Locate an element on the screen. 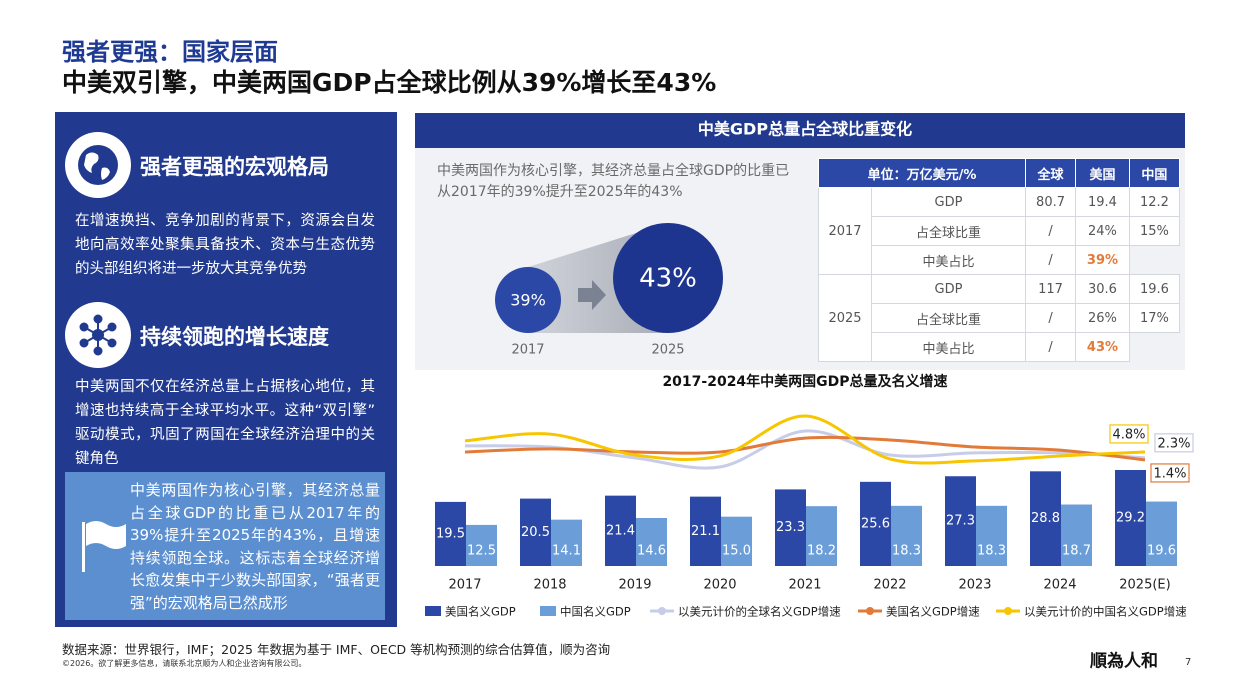 This screenshot has width=1240, height=697. circle-2025 is located at coordinates (668, 278).